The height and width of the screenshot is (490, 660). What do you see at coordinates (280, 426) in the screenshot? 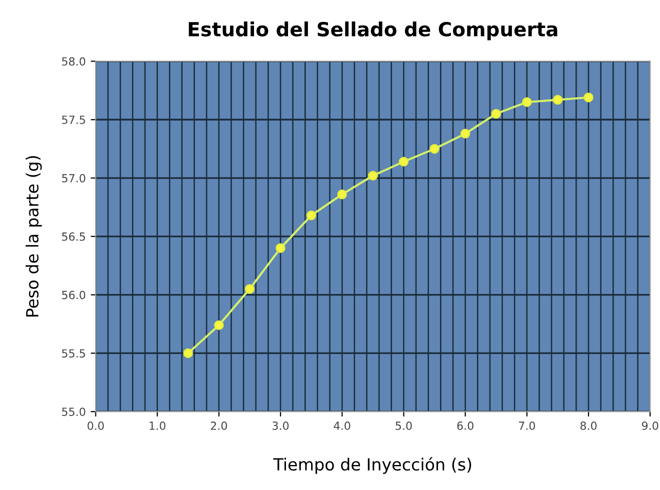
I see `x-tick-label: 3.0` at bounding box center [280, 426].